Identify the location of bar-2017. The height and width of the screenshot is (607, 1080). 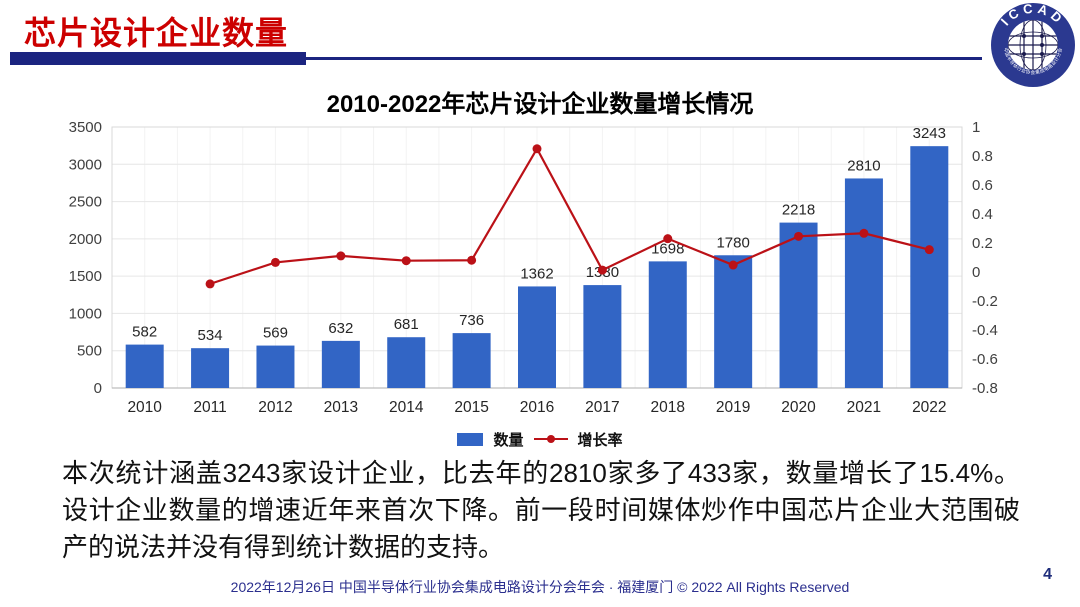
(602, 336).